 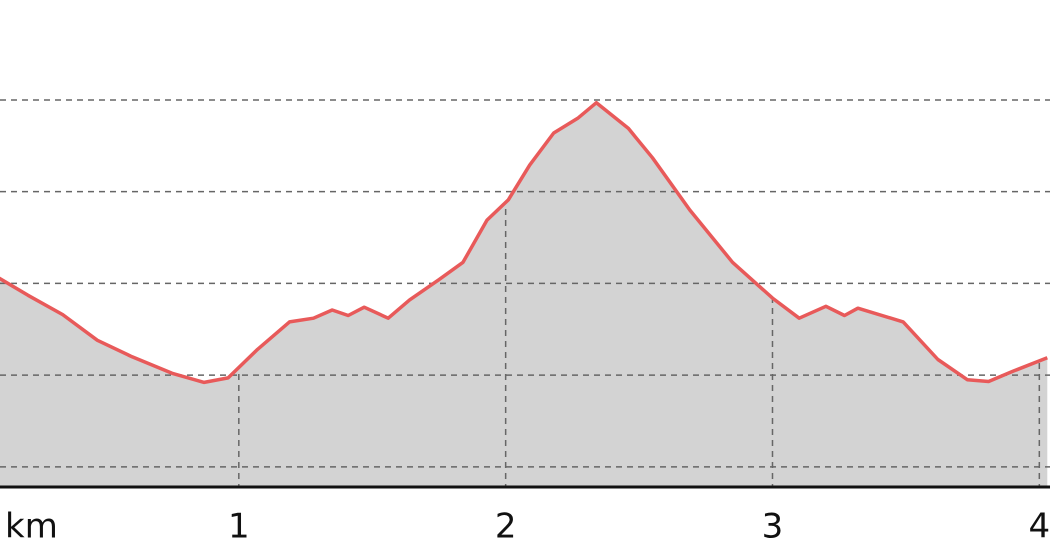 I want to click on x-tick-label: 2, so click(x=506, y=527).